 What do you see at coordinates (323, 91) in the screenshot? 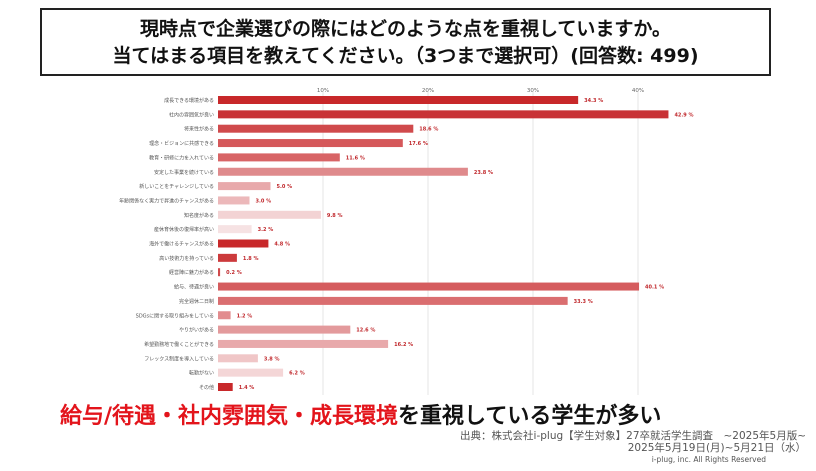
I see `x-tick-label: 10%` at bounding box center [323, 91].